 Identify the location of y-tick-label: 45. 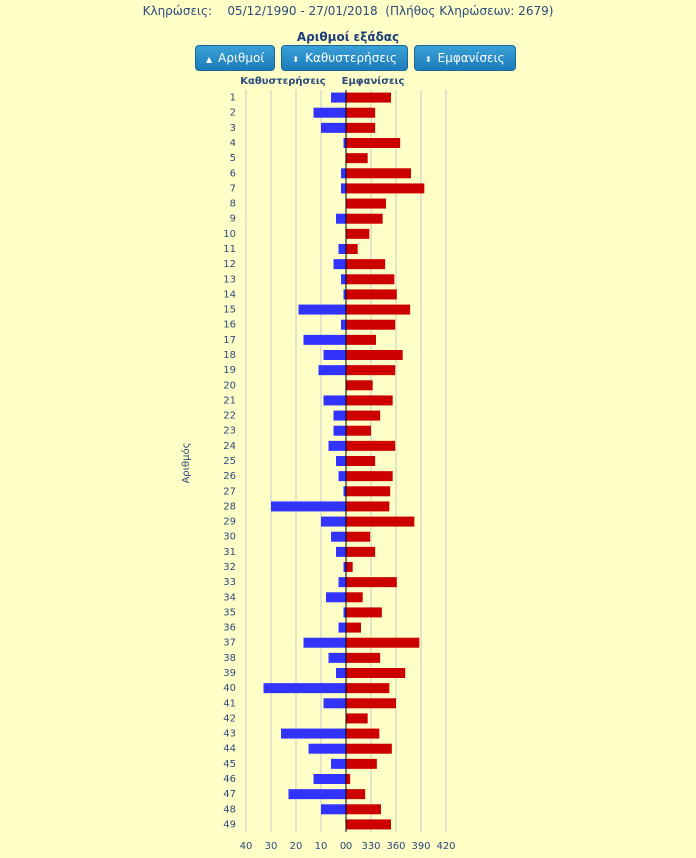
(229, 764).